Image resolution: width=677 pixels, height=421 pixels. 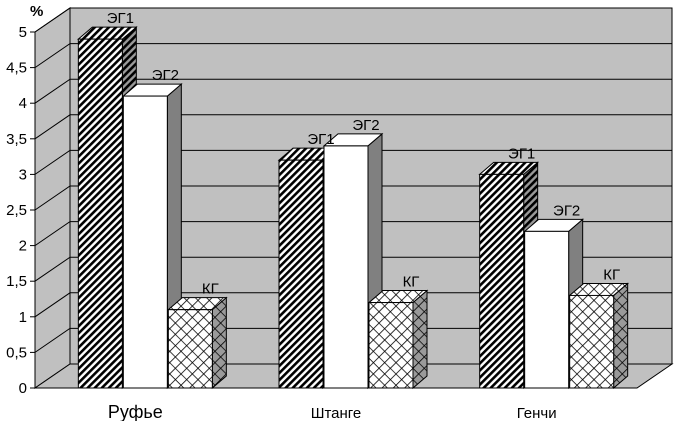 What do you see at coordinates (23, 174) in the screenshot?
I see `y-tick-label: 3` at bounding box center [23, 174].